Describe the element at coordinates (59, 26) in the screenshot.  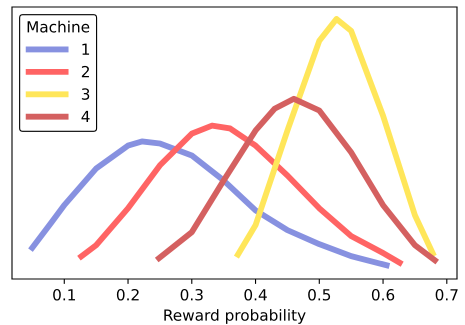
I see `legend-title: Machine` at that location.